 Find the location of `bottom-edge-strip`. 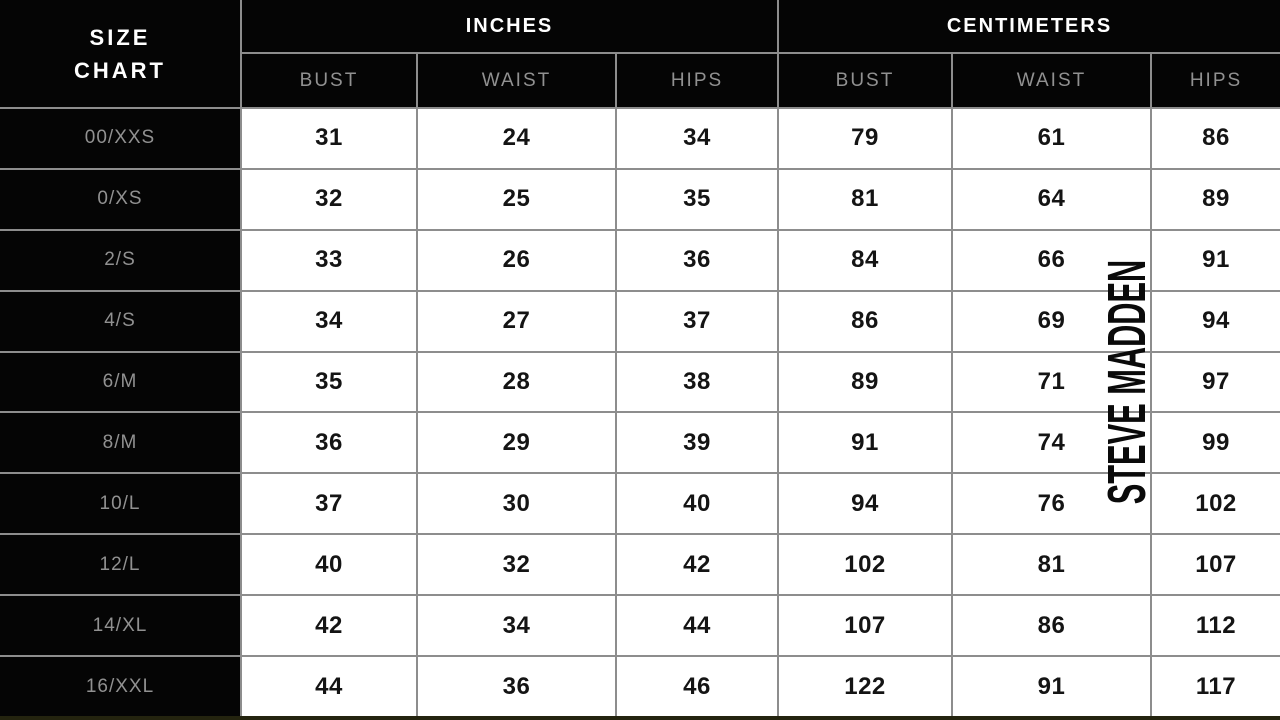

bottom-edge-strip is located at coordinates (640, 718).